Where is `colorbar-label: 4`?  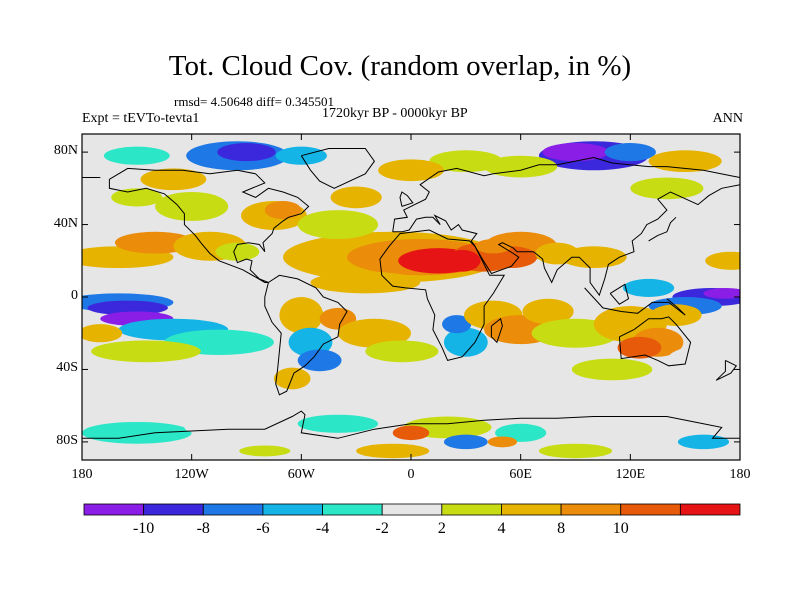
colorbar-label: 4 is located at coordinates (501, 528).